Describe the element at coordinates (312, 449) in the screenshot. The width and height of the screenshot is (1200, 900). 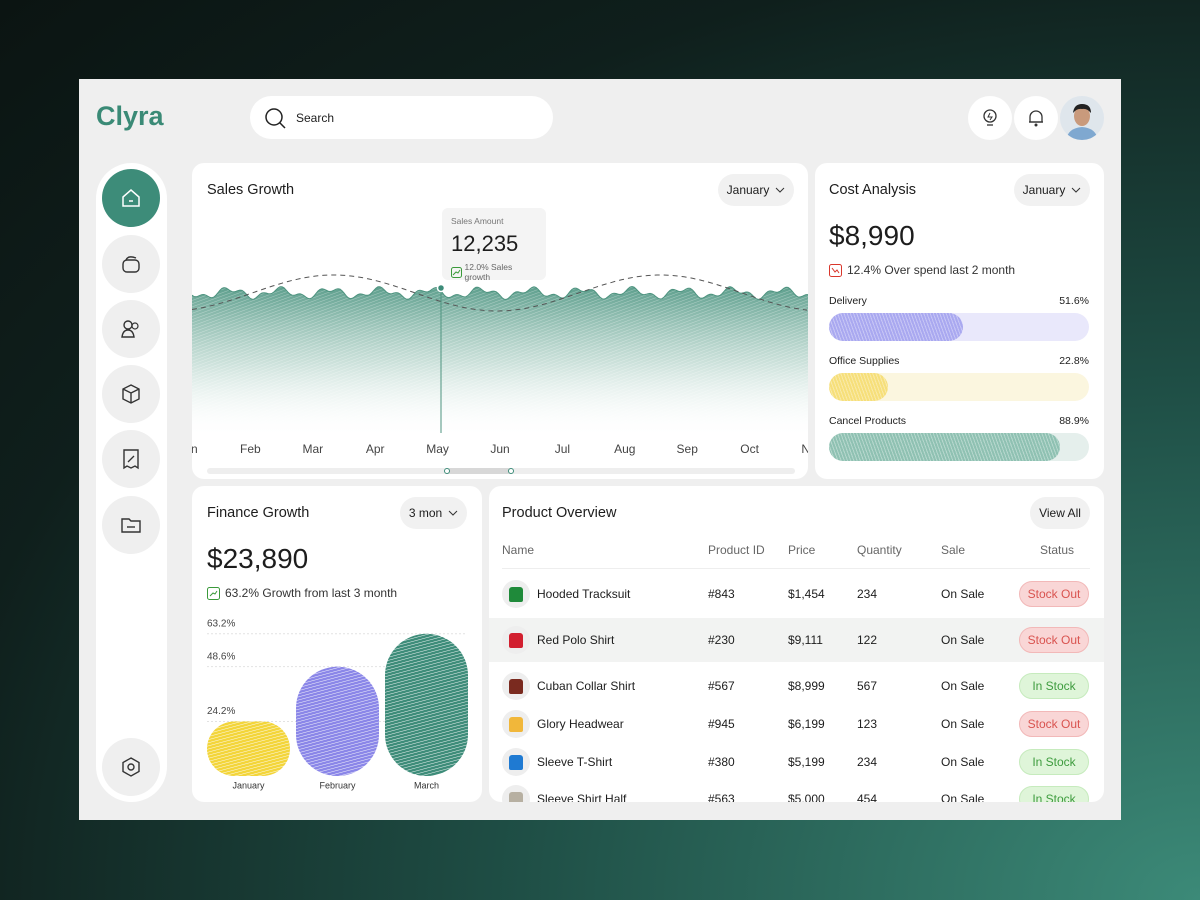
I see `x-tick-label: Mar` at that location.